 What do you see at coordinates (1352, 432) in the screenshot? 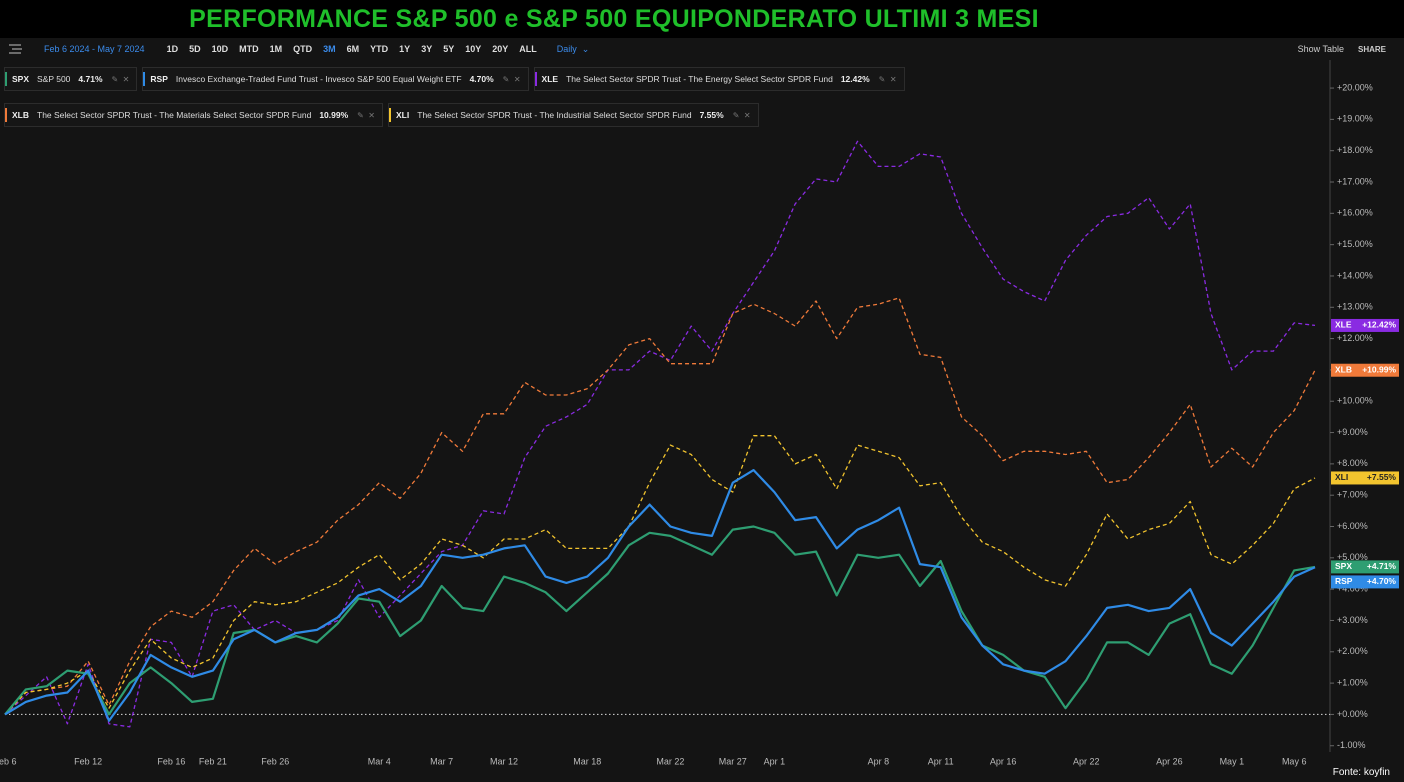
I see `y-tick-label: +9.00%` at bounding box center [1352, 432].